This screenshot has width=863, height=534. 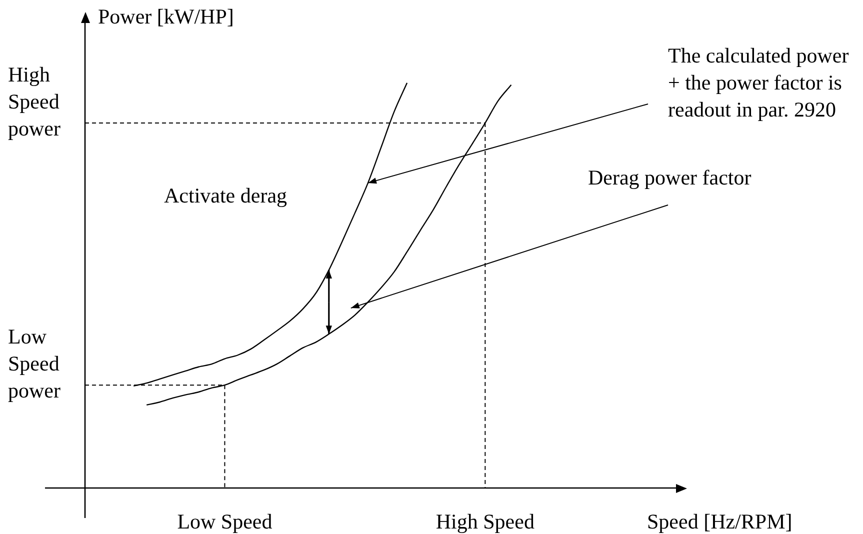 What do you see at coordinates (485, 522) in the screenshot?
I see `x-tick-label: High Speed` at bounding box center [485, 522].